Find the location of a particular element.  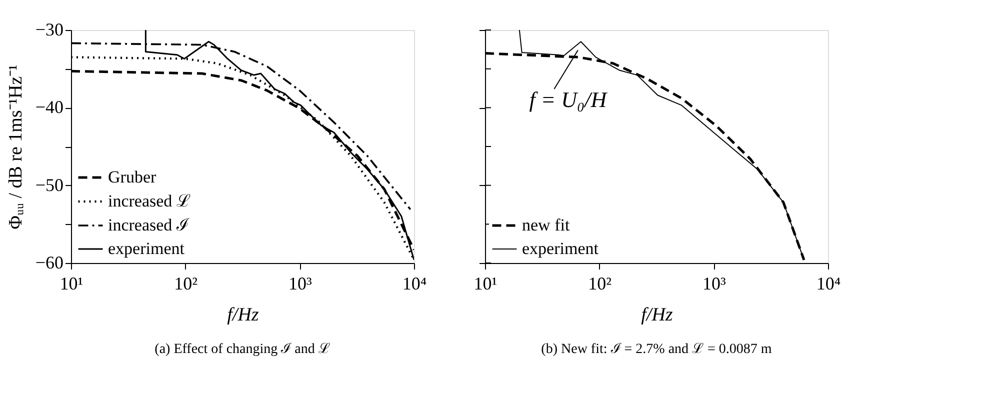

legend-label: increased ℐ is located at coordinates (149, 225).